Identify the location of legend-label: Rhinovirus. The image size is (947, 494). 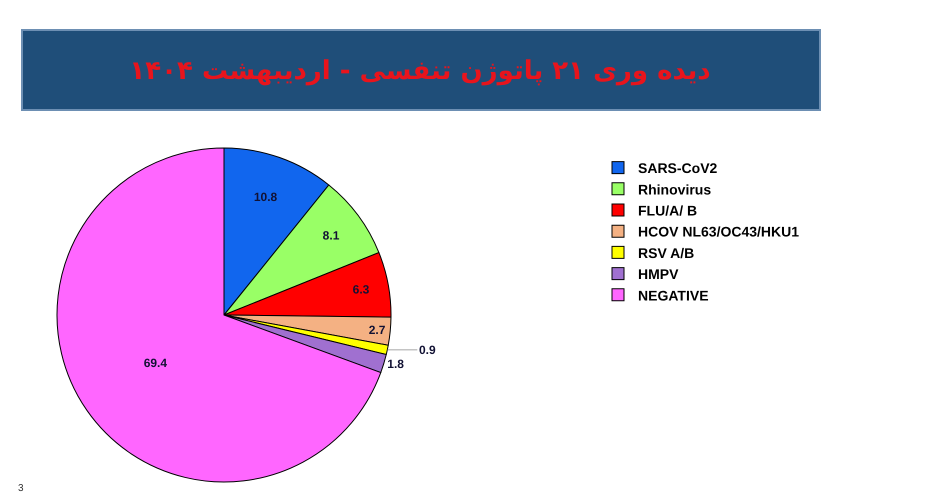
(675, 189).